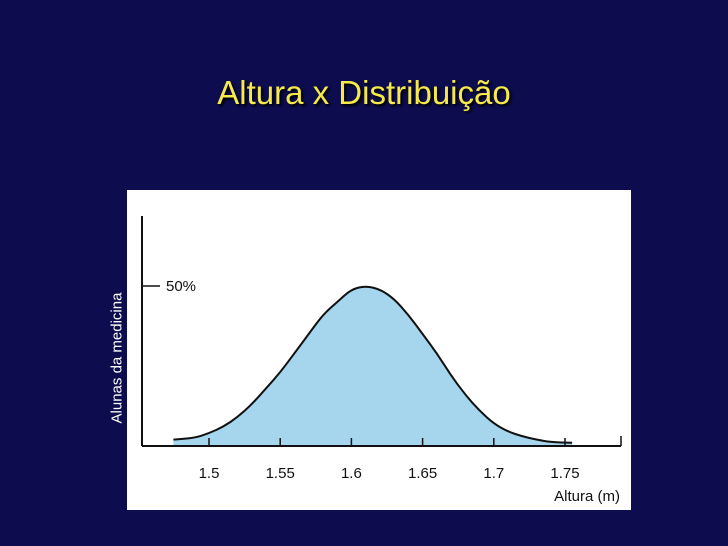  What do you see at coordinates (117, 358) in the screenshot?
I see `y-axis-label: Alunas da medicina` at bounding box center [117, 358].